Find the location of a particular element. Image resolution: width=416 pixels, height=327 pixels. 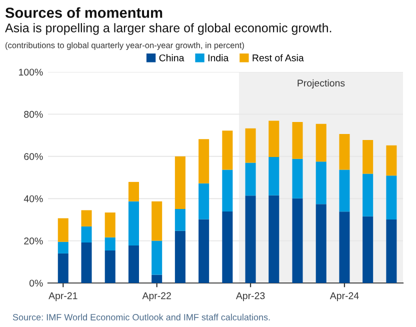

y-tick-label: 80% is located at coordinates (33, 114).